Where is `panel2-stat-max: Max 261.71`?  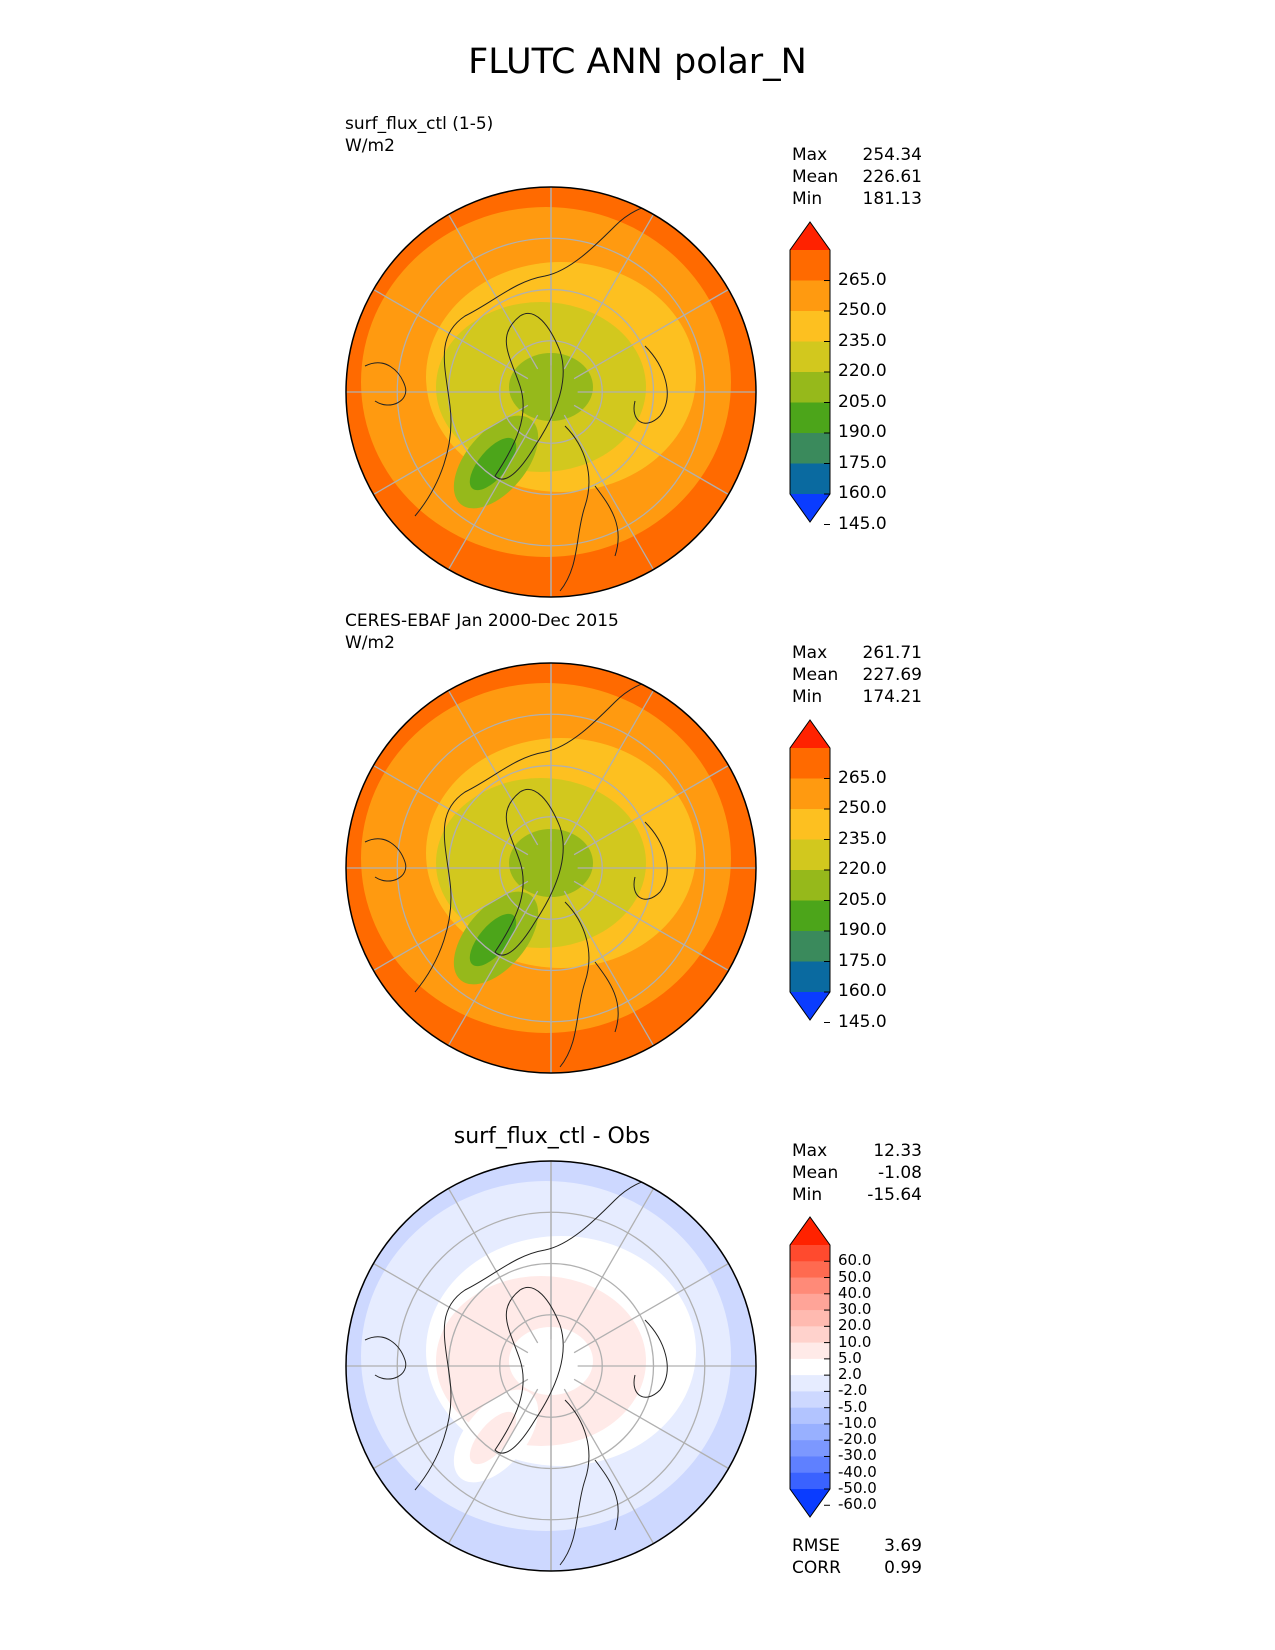
panel2-stat-max: Max 261.71 is located at coordinates (857, 653).